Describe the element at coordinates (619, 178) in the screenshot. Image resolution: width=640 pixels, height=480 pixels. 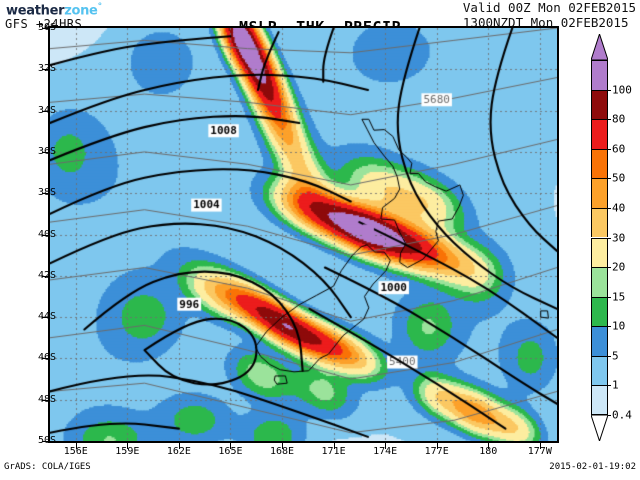
I see `colorbar-tick-label: 50` at that location.